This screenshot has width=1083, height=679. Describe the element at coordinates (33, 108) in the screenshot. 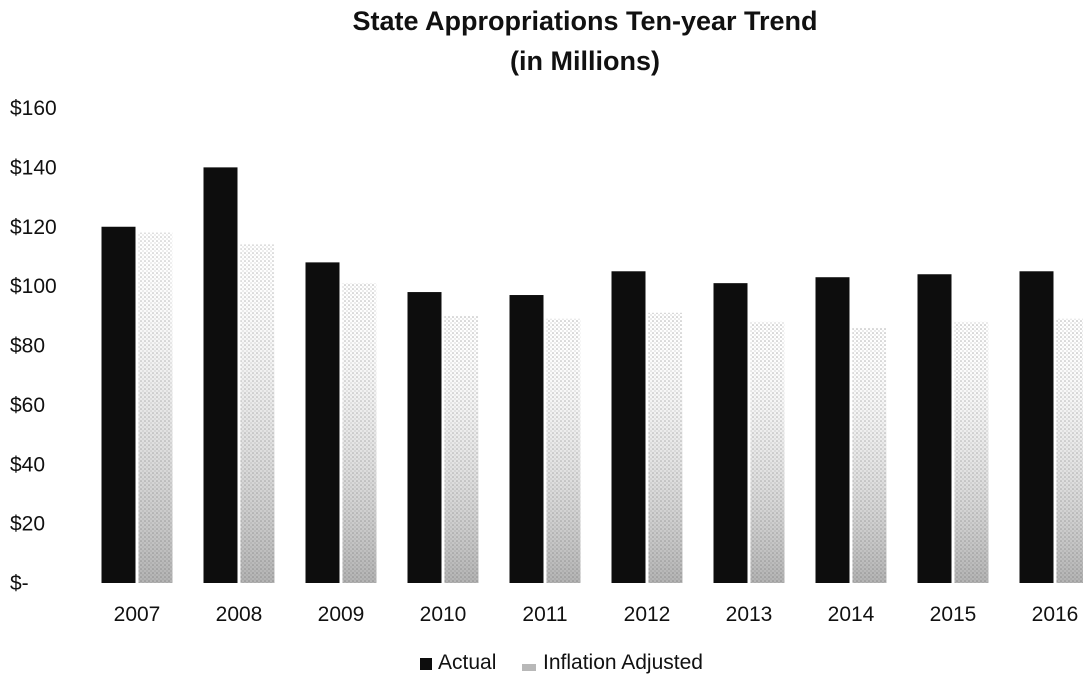

I see `y-tick-label: $160` at that location.